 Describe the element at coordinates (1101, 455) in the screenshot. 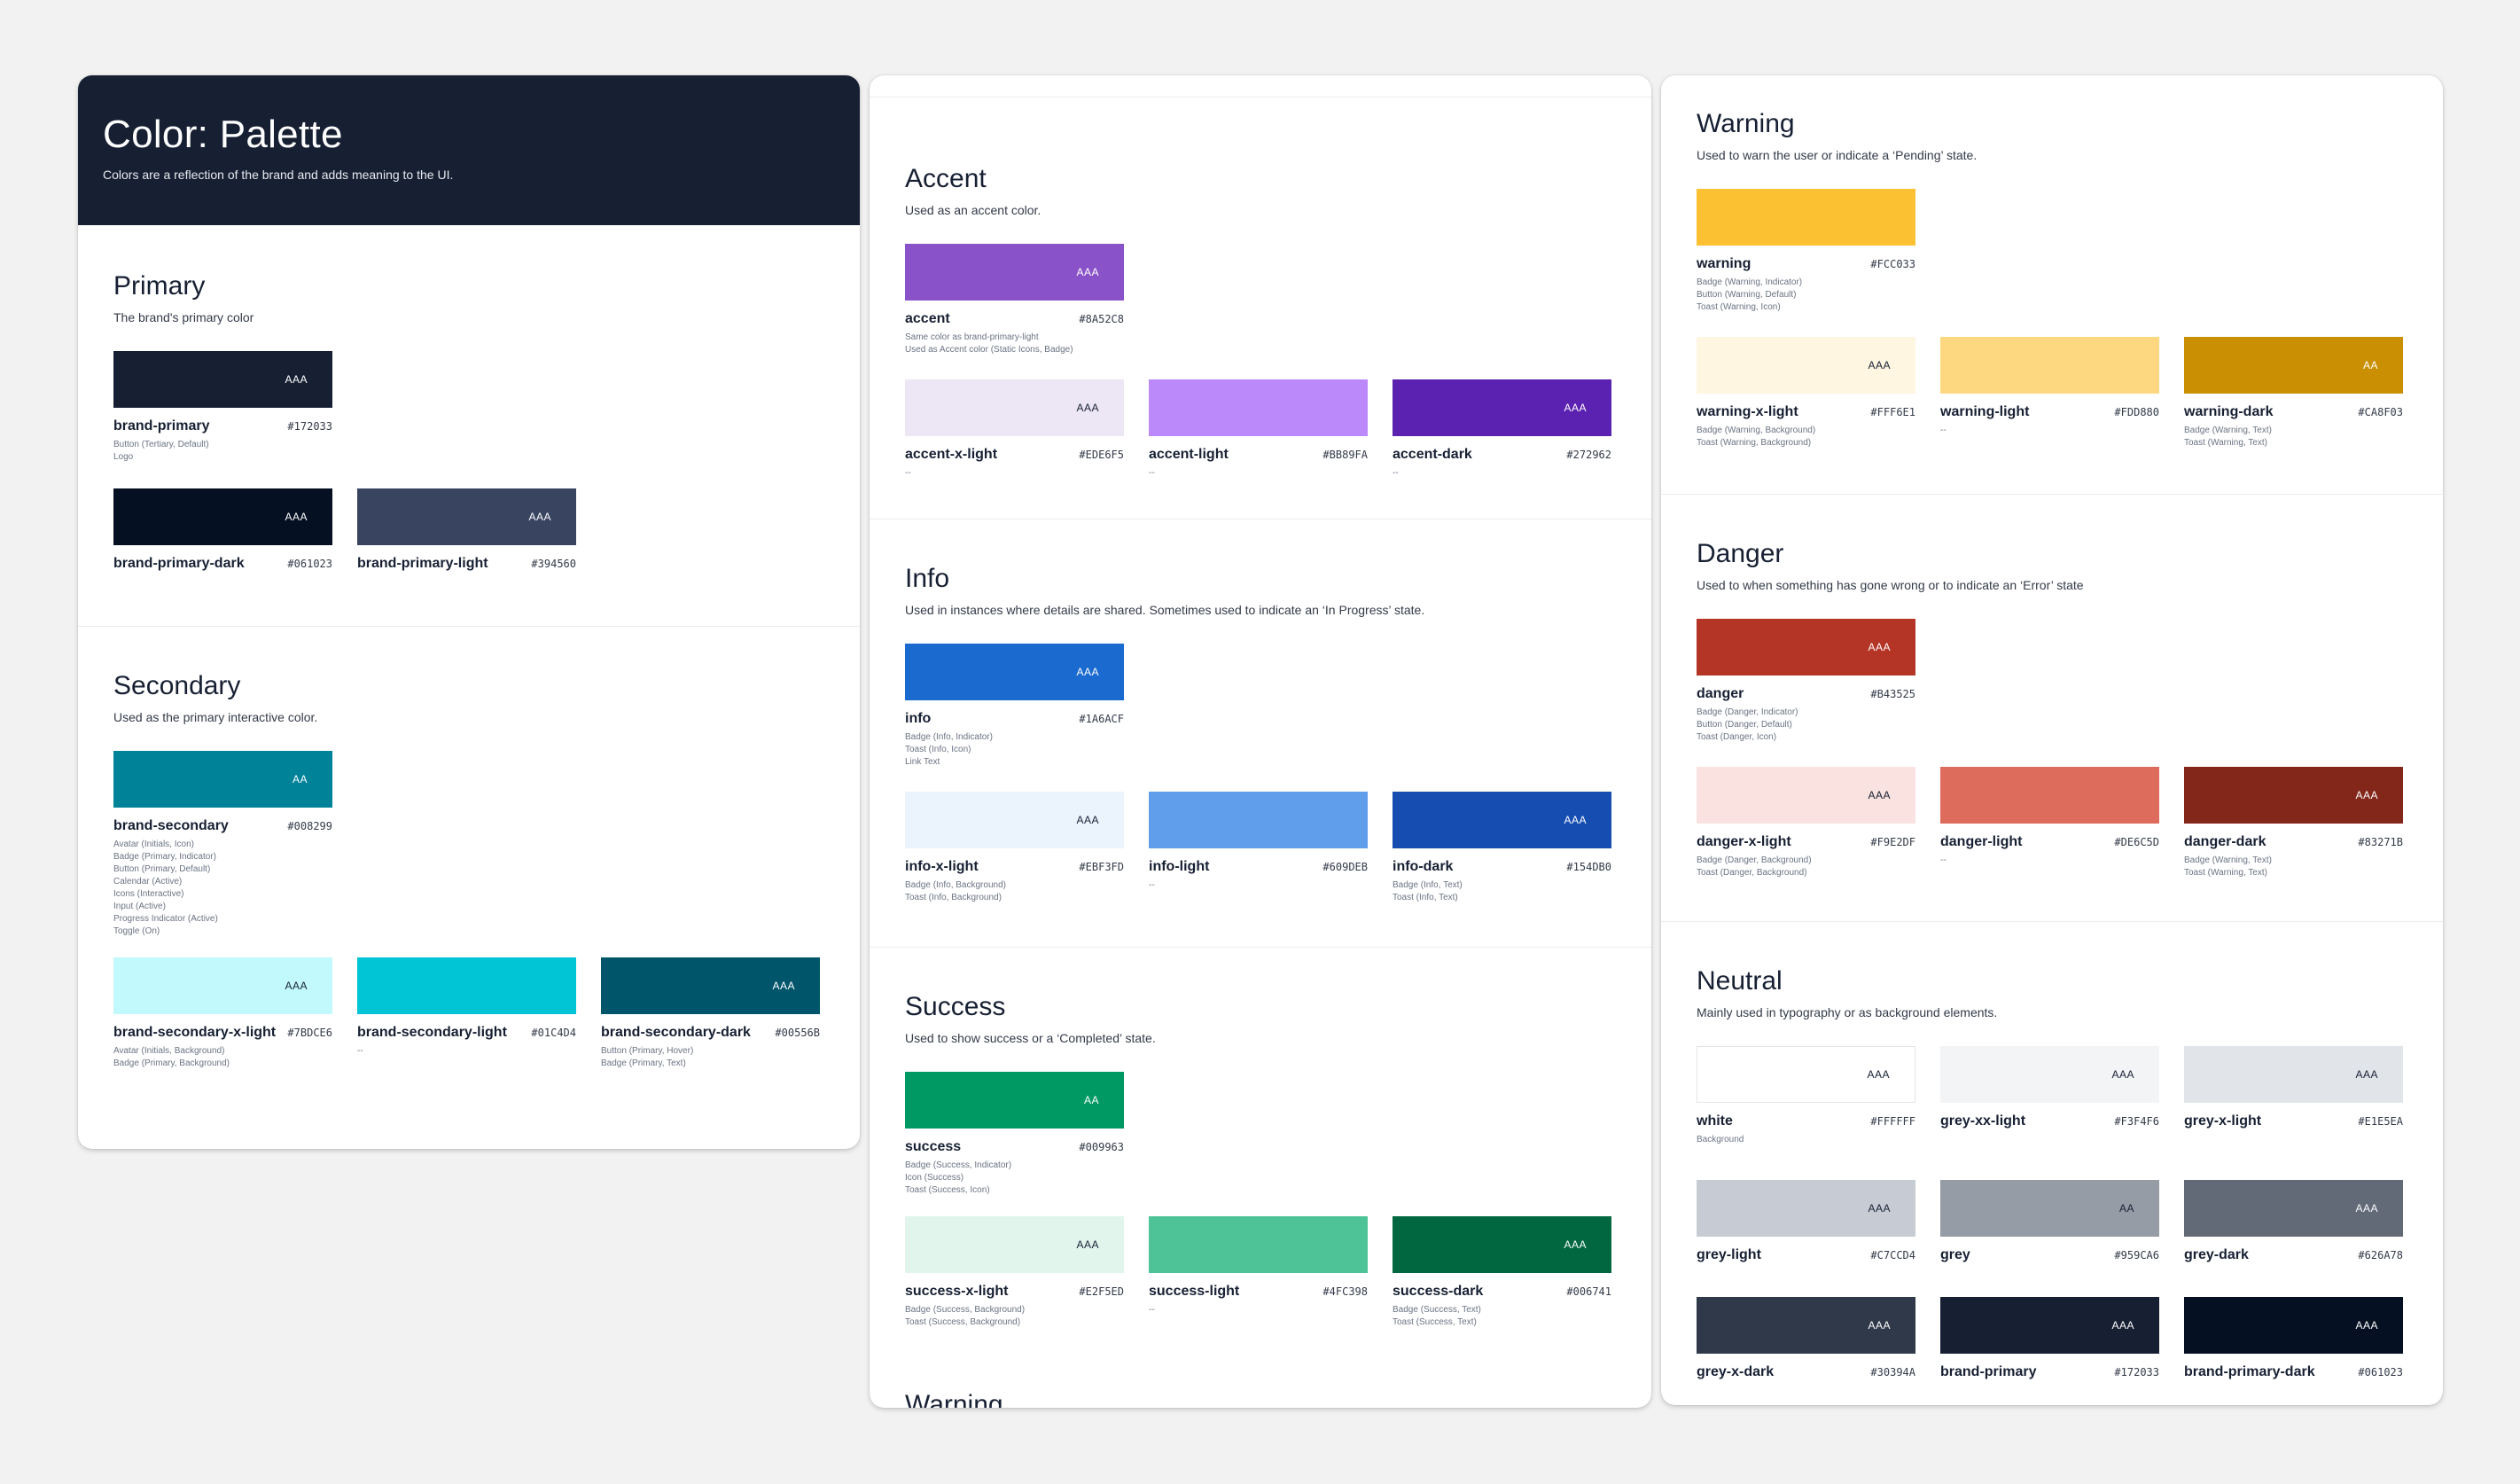

I see `color-hex-value: #EDE6F5` at that location.